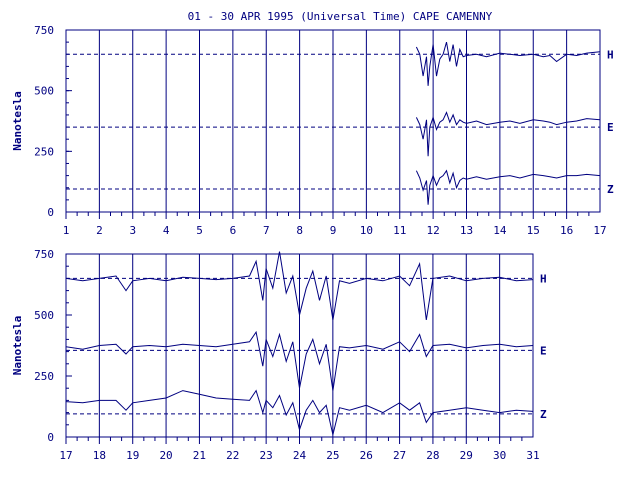 This screenshot has width=640, height=480. What do you see at coordinates (233, 230) in the screenshot?
I see `x-tick-label: 6` at bounding box center [233, 230].